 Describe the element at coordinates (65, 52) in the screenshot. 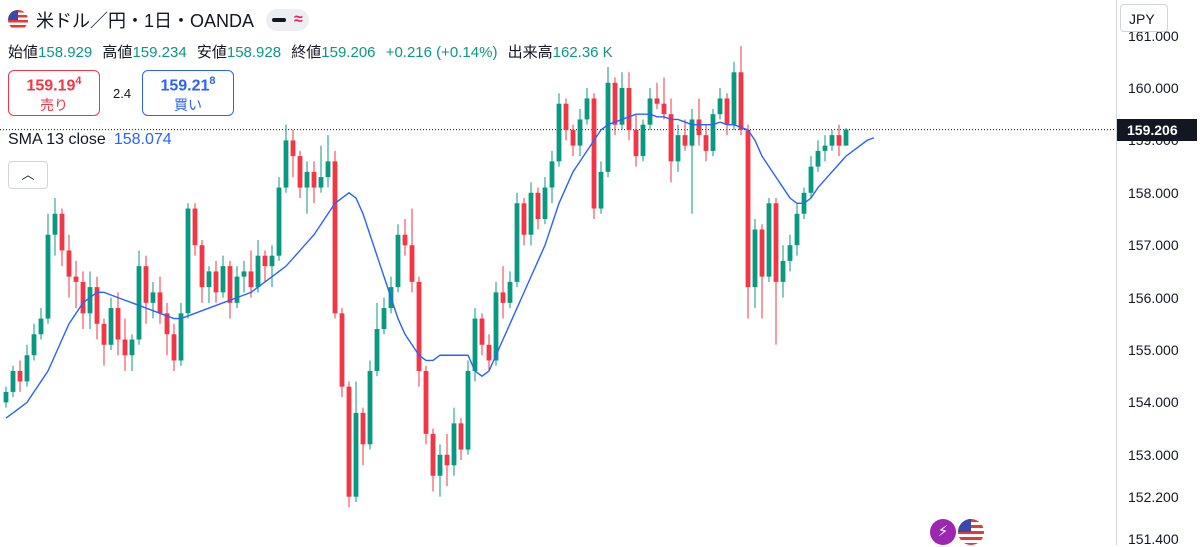

I see `open-value: 158.929` at that location.